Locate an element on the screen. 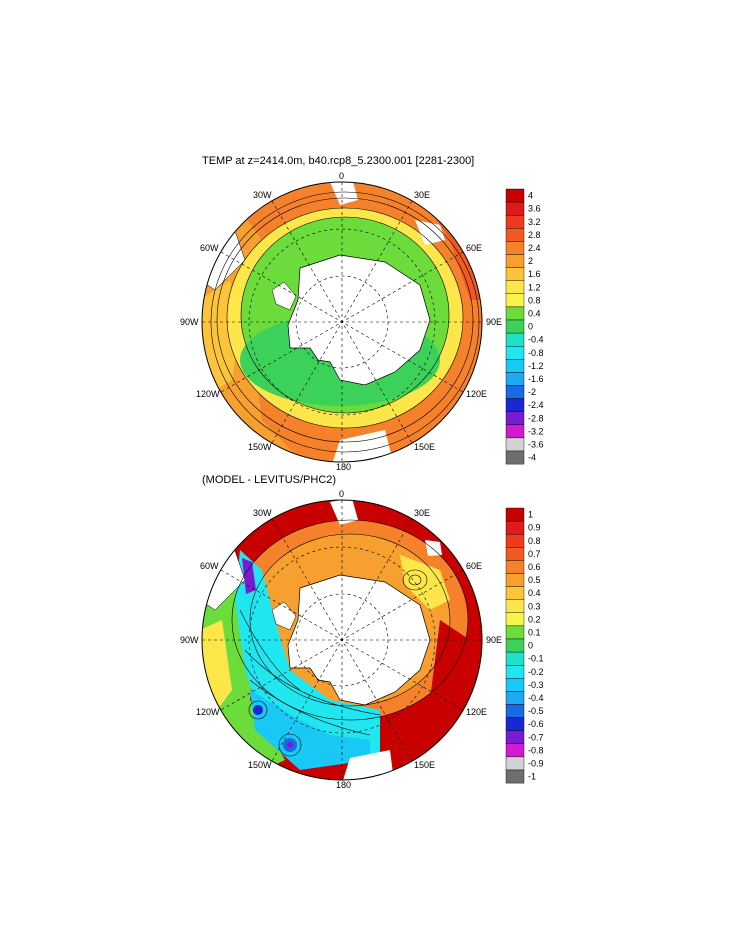  colorbar-label: -1 is located at coordinates (532, 777).